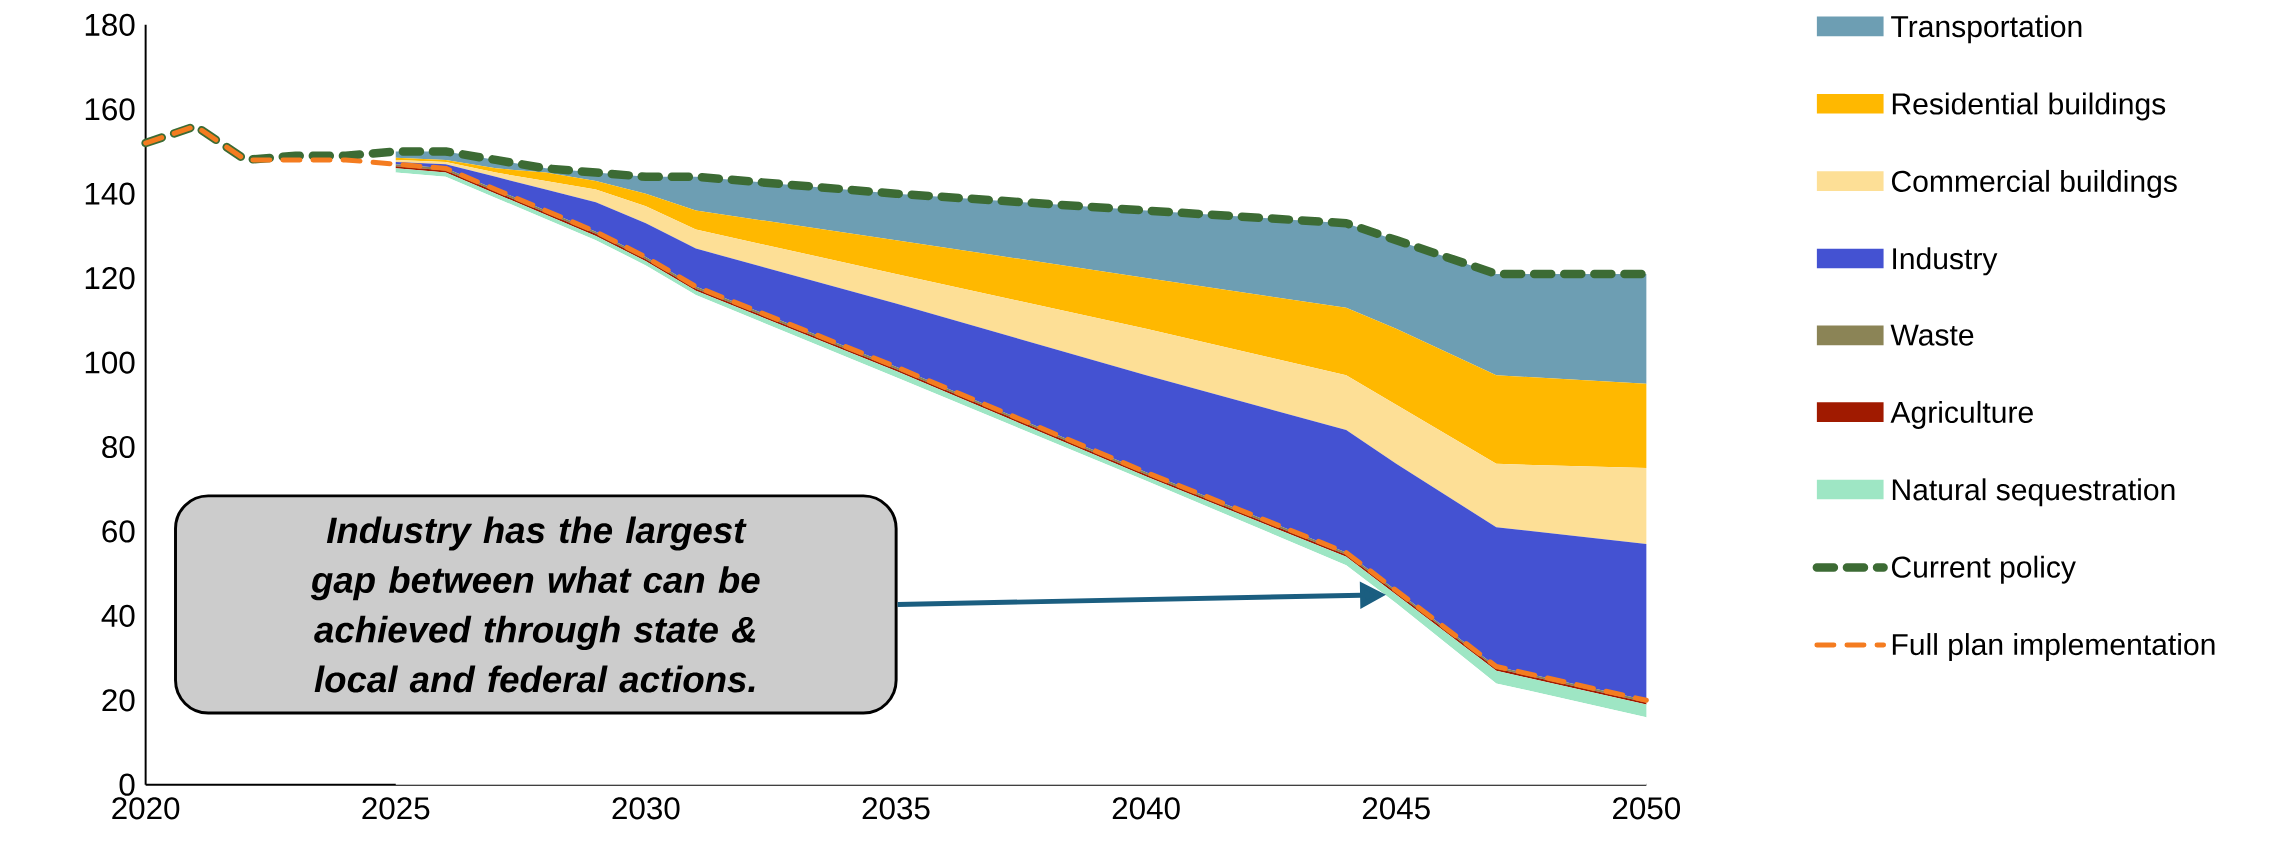 Image resolution: width=2282 pixels, height=849 pixels. What do you see at coordinates (118, 531) in the screenshot?
I see `y-tick-label: 60` at bounding box center [118, 531].